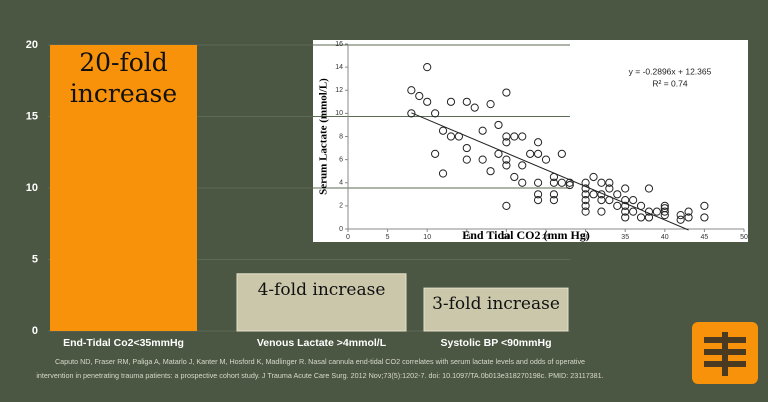 This screenshot has height=402, width=768. What do you see at coordinates (427, 237) in the screenshot?
I see `x-tick-label: 10` at bounding box center [427, 237].